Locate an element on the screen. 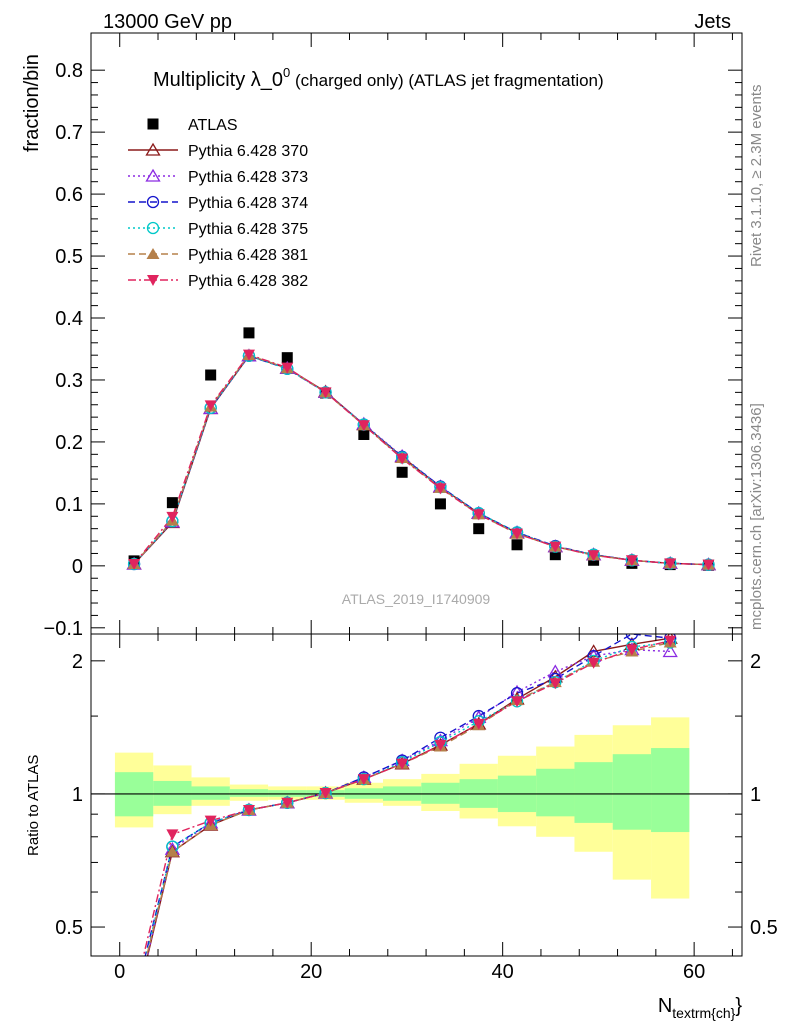 This screenshot has height=1024, width=786. y-tick-label: 0.2 is located at coordinates (69, 443).